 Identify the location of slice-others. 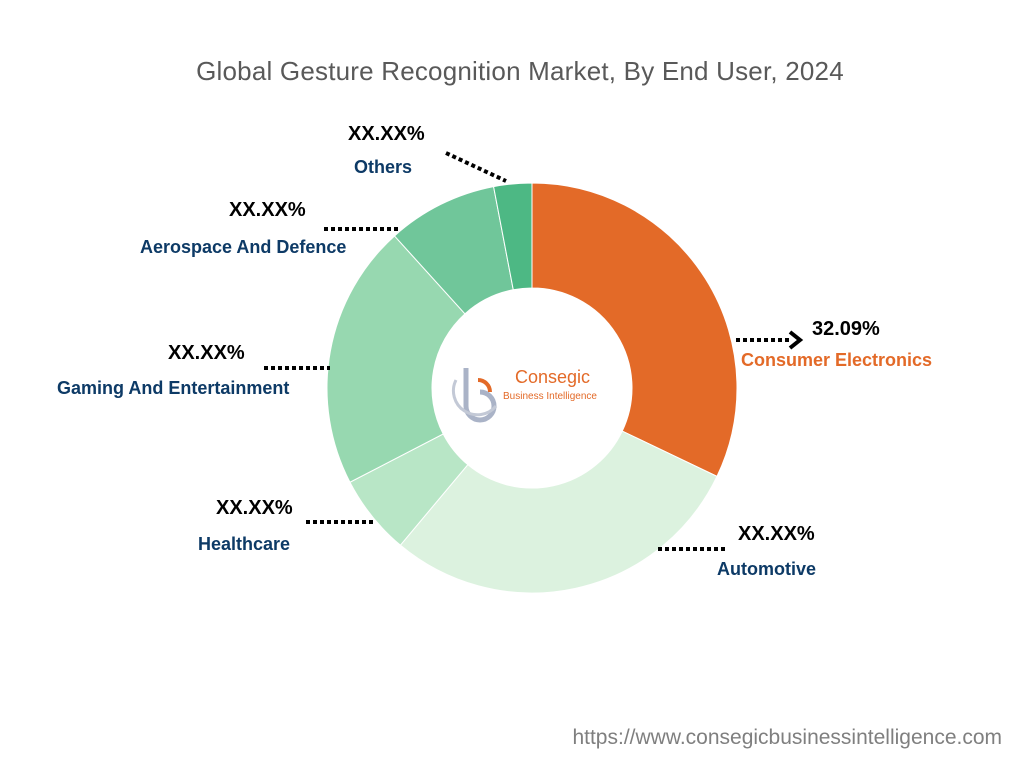
(512, 236).